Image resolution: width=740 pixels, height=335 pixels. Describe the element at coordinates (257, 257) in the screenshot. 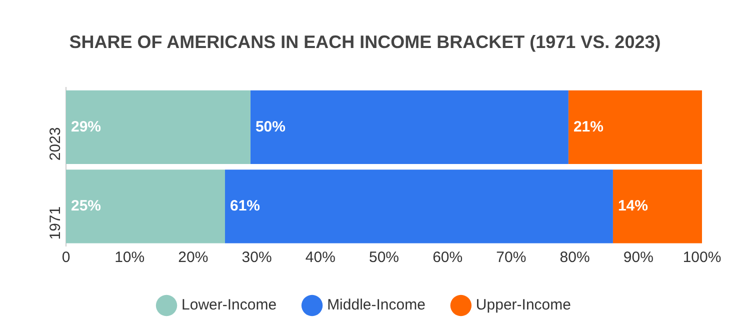

I see `x-tick-label: 30%` at that location.